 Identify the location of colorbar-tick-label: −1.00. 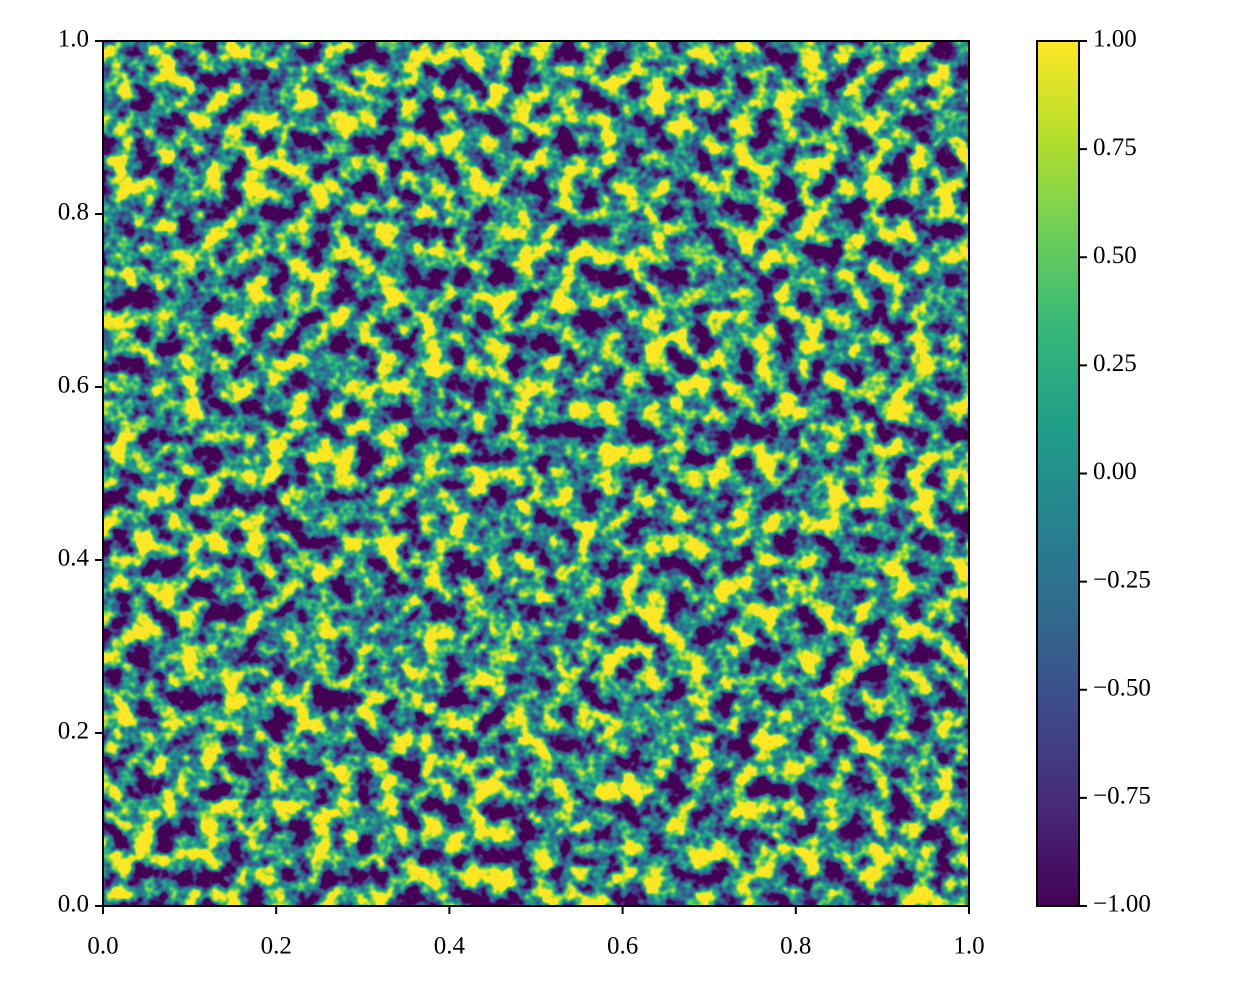
(1122, 904).